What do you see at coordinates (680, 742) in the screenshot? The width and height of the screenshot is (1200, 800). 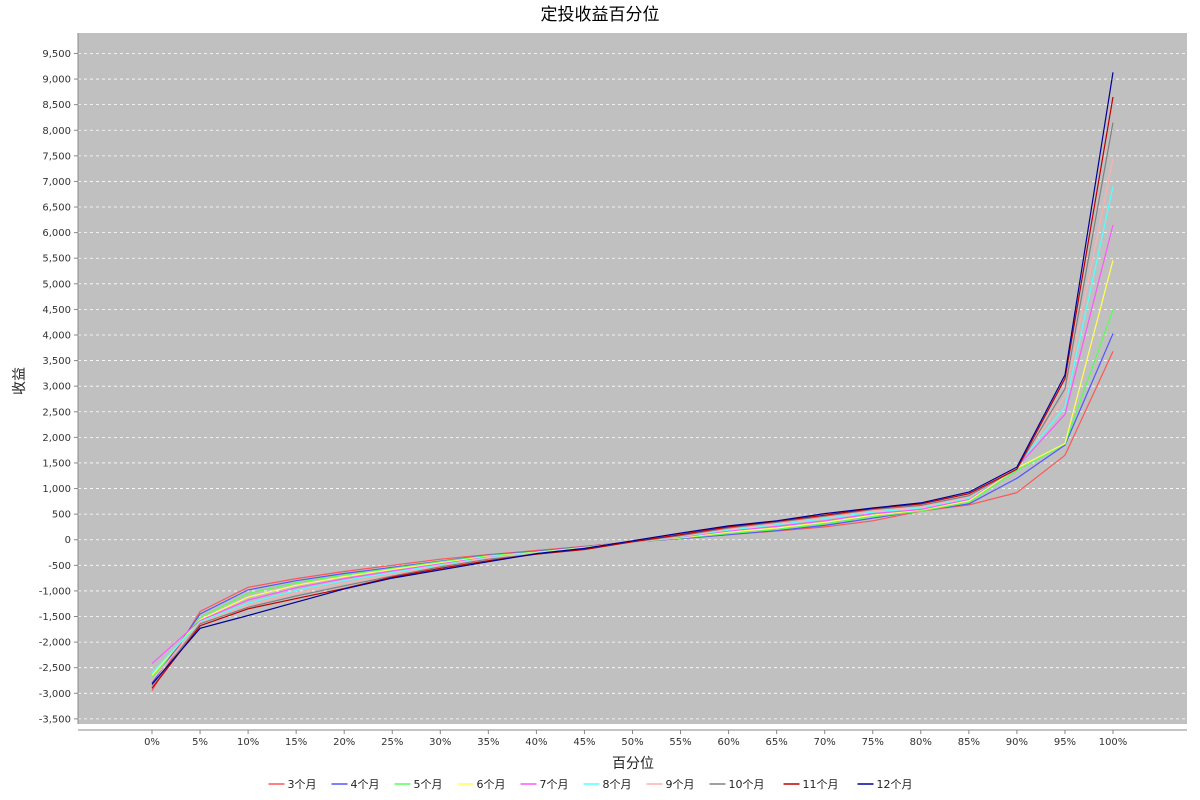 I see `x-tick-label: 55%` at bounding box center [680, 742].